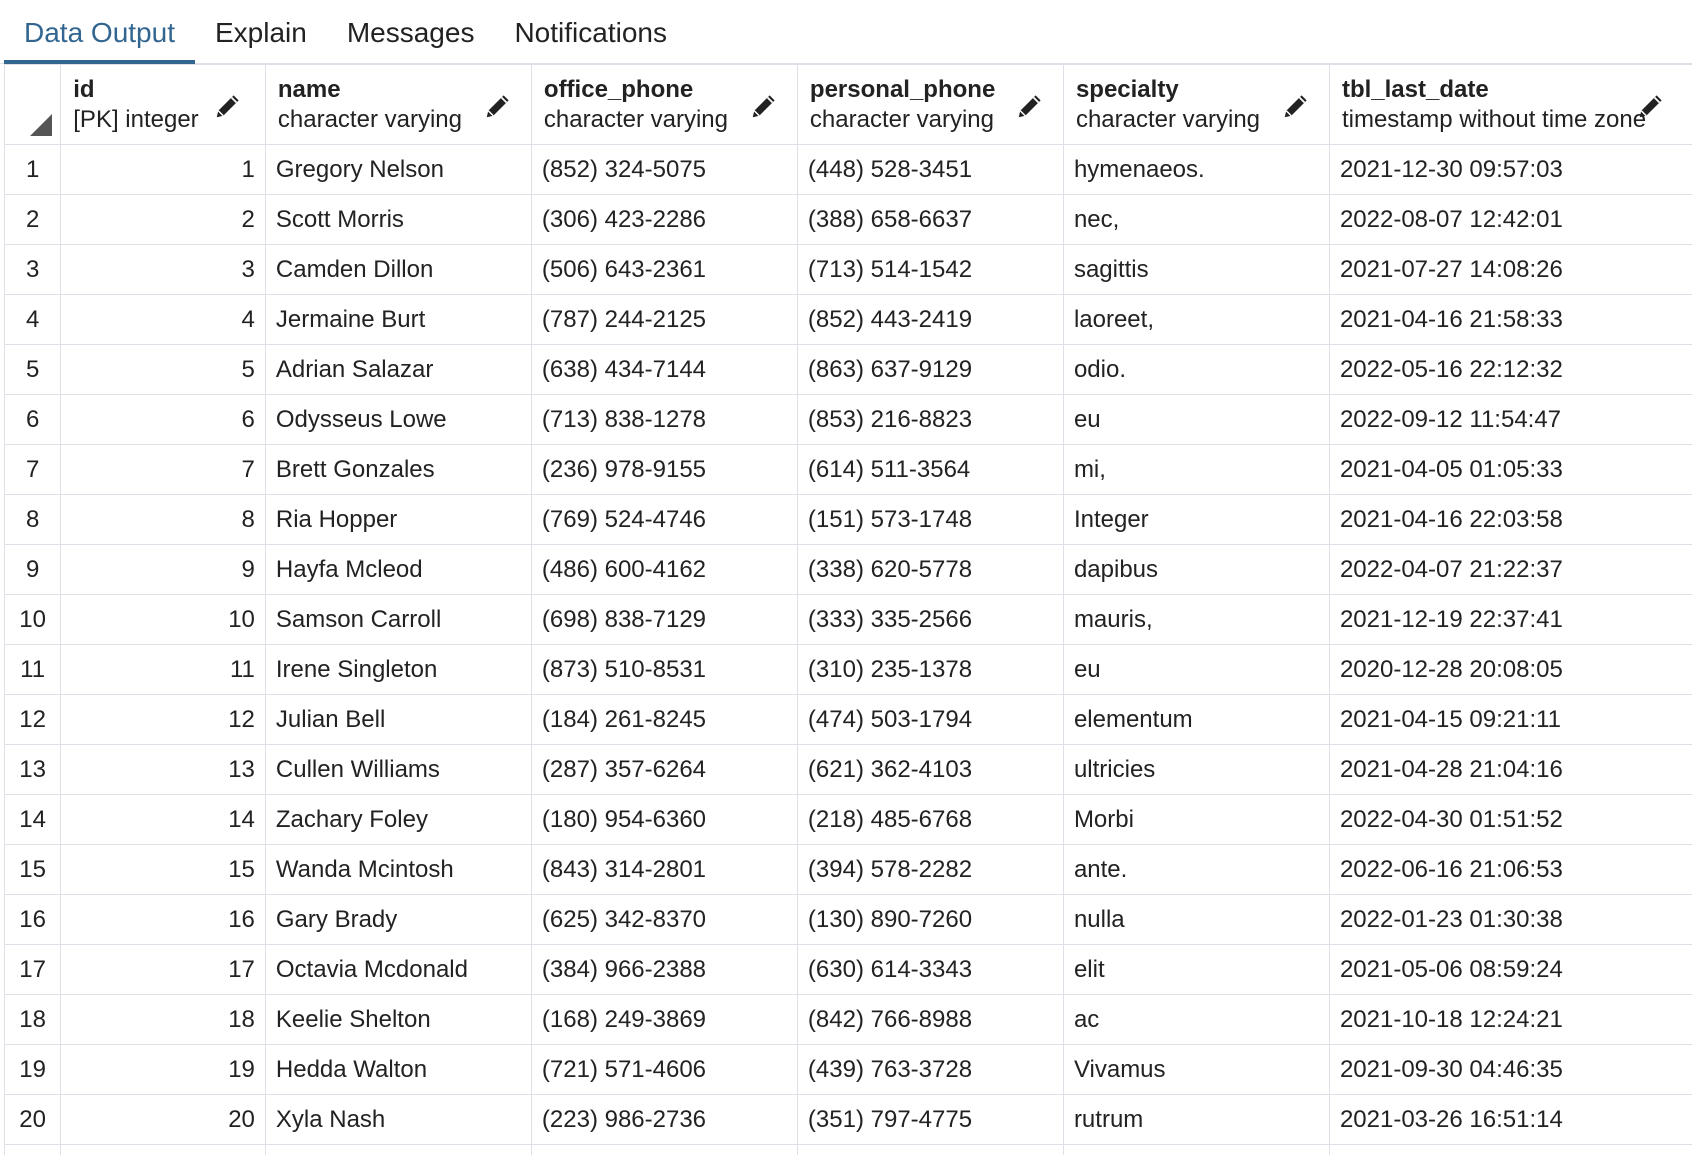 The width and height of the screenshot is (1692, 1155). Describe the element at coordinates (163, 369) in the screenshot. I see `cell-id: 5` at that location.